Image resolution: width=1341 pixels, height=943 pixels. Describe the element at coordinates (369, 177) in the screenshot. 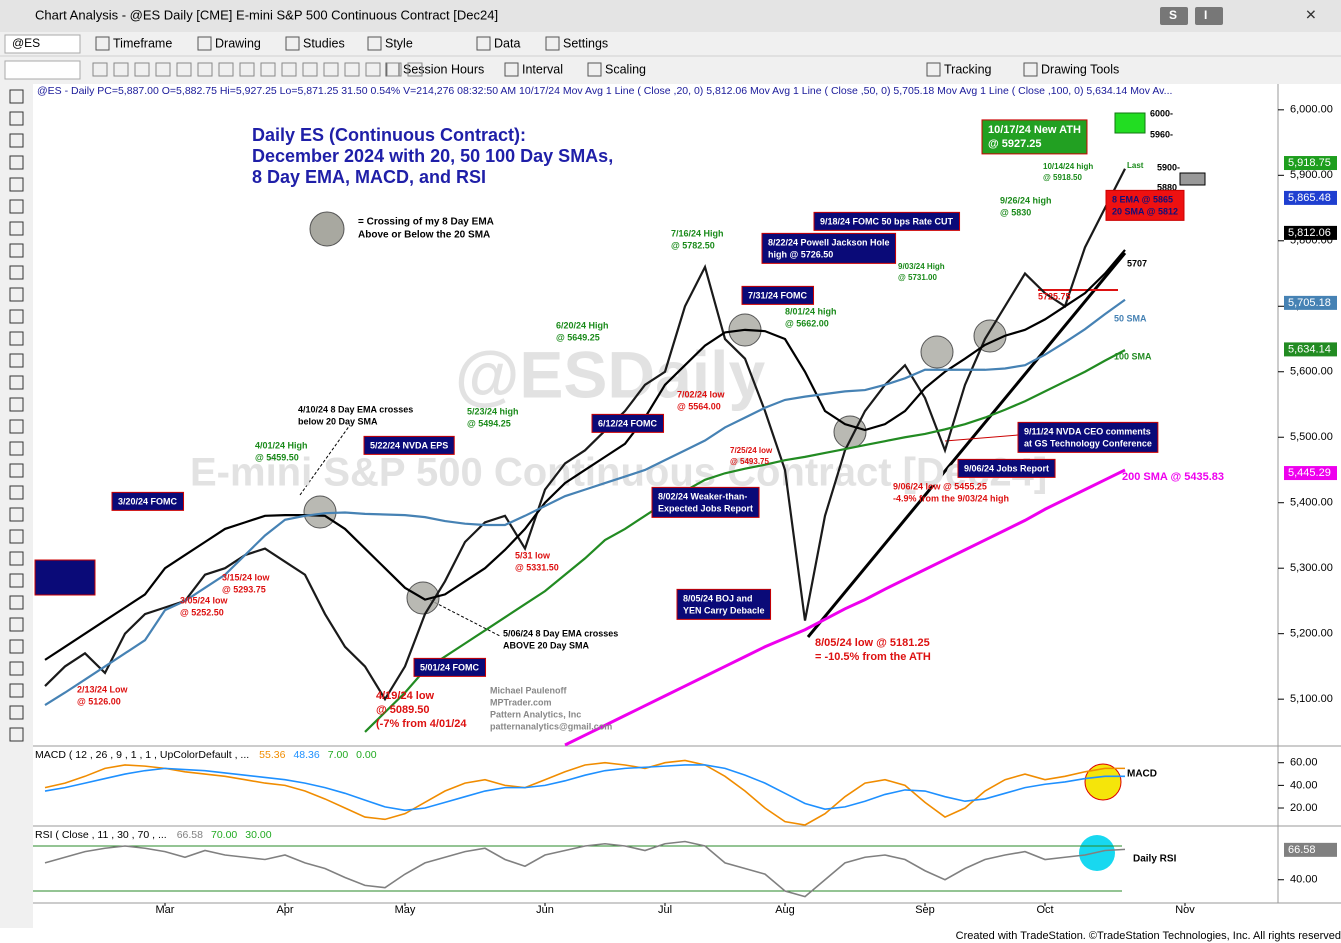

I see `annotation-text: 8 Day EMA, MACD, and RSI` at that location.